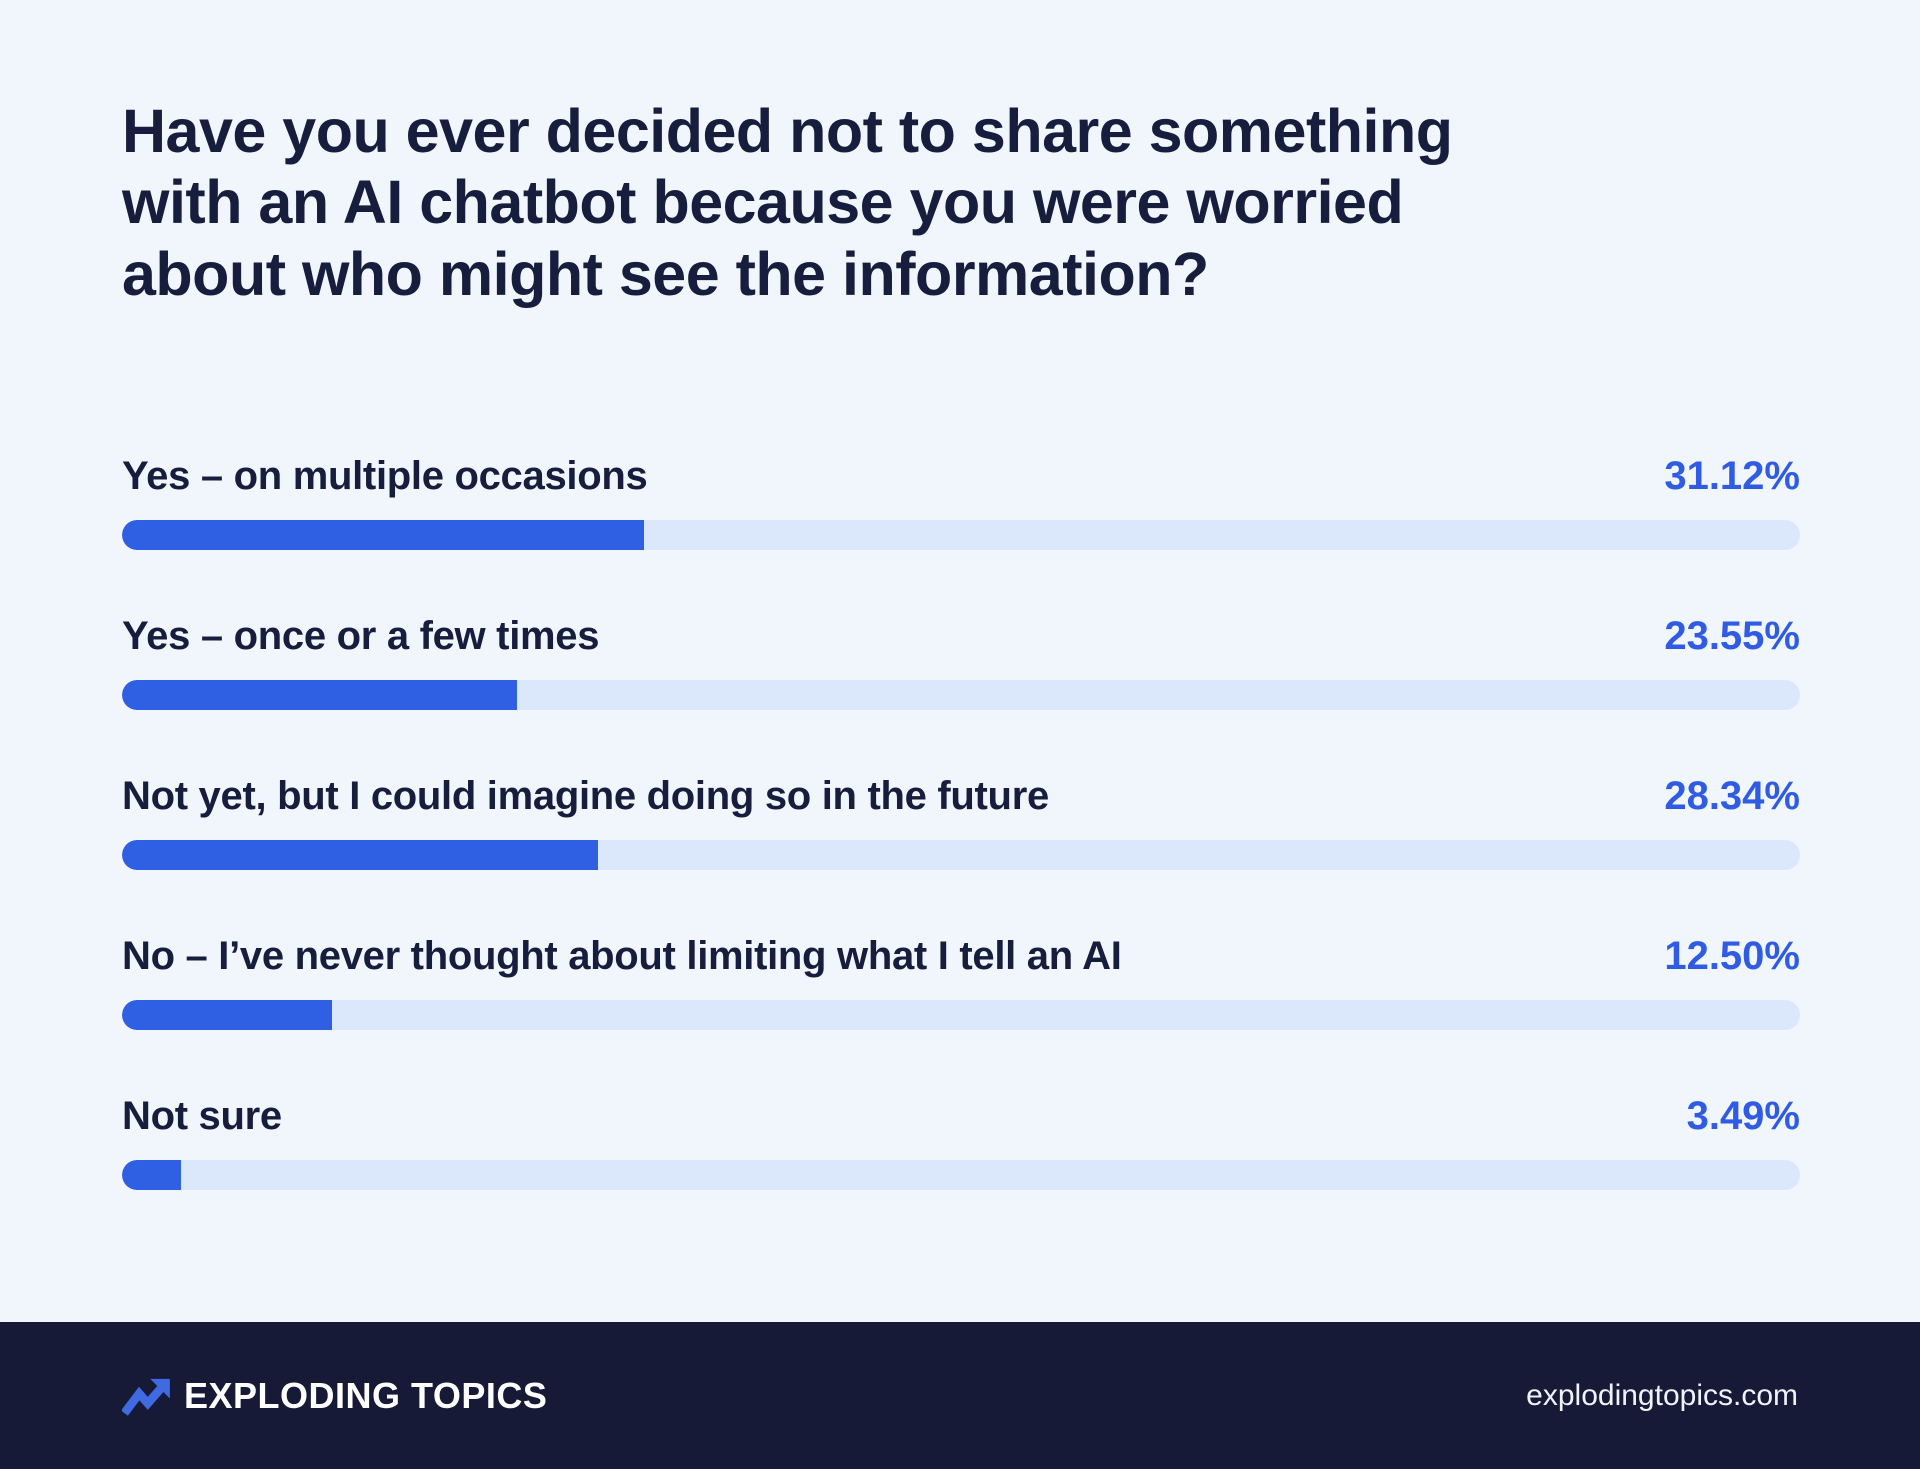  Describe the element at coordinates (1743, 1116) in the screenshot. I see `bar-value: 3.49%` at that location.